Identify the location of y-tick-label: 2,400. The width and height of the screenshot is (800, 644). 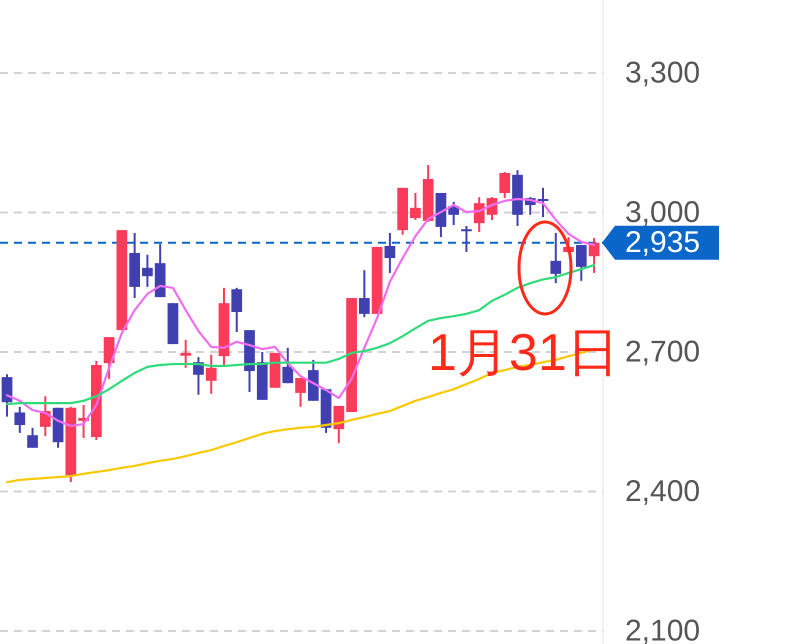
(662, 491).